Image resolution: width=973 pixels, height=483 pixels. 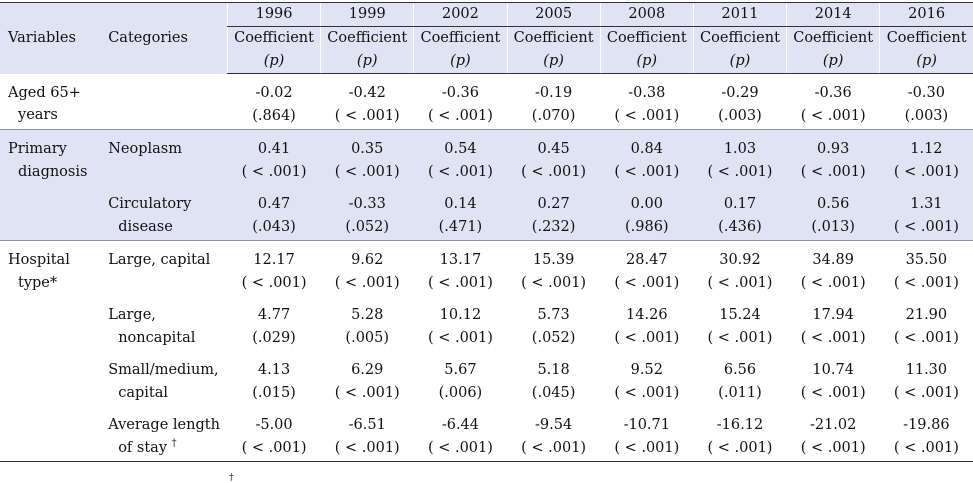 What do you see at coordinates (740, 115) in the screenshot?
I see `p-value: (.003)` at bounding box center [740, 115].